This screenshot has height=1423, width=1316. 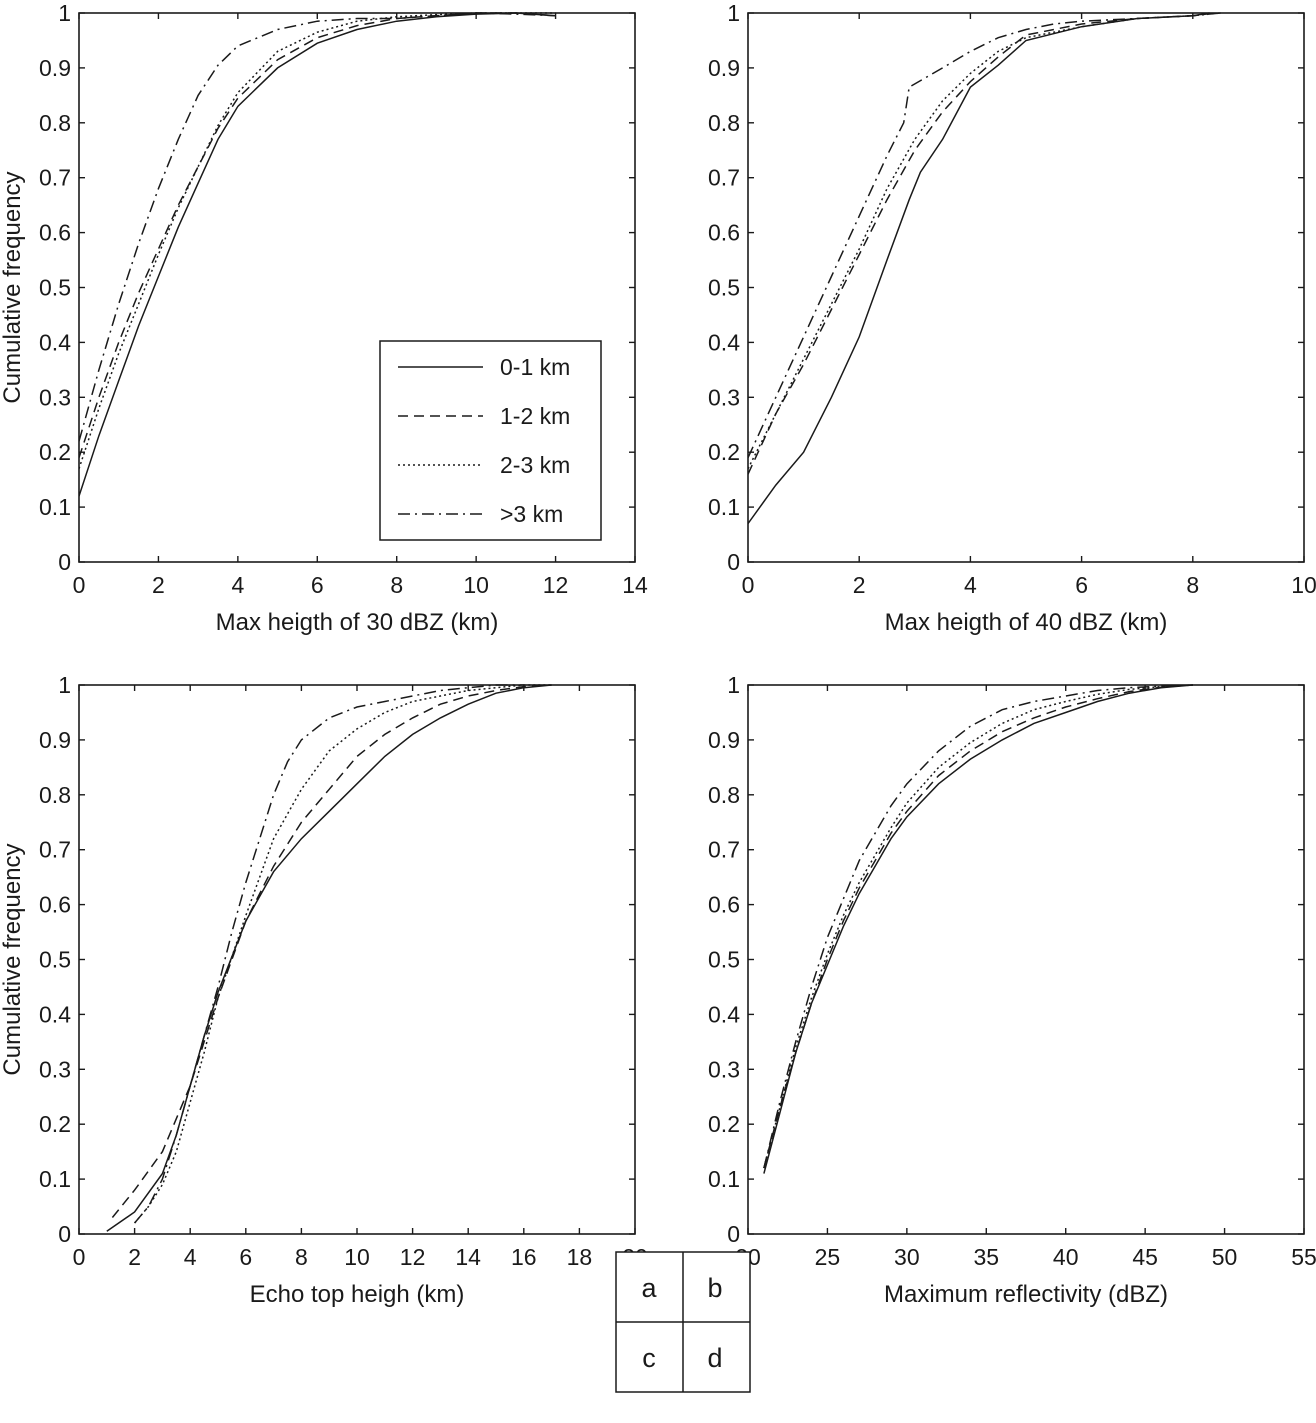 What do you see at coordinates (1026, 1294) in the screenshot?
I see `x-axis-label: Maximum reflectivity (dBZ)` at bounding box center [1026, 1294].